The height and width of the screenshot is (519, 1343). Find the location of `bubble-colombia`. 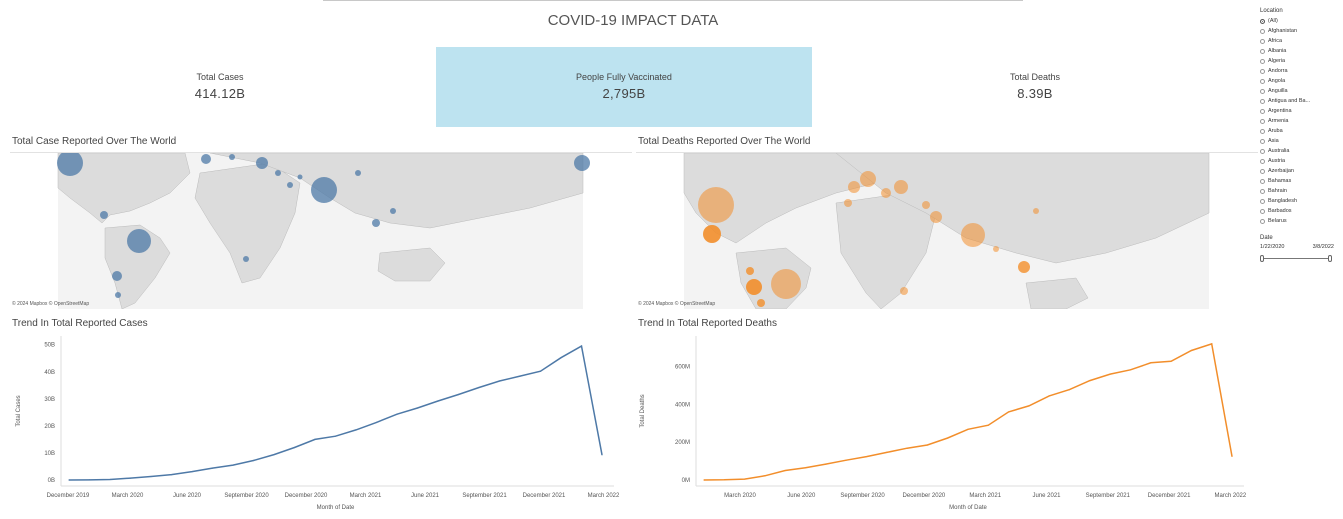

bubble-colombia is located at coordinates (750, 271).